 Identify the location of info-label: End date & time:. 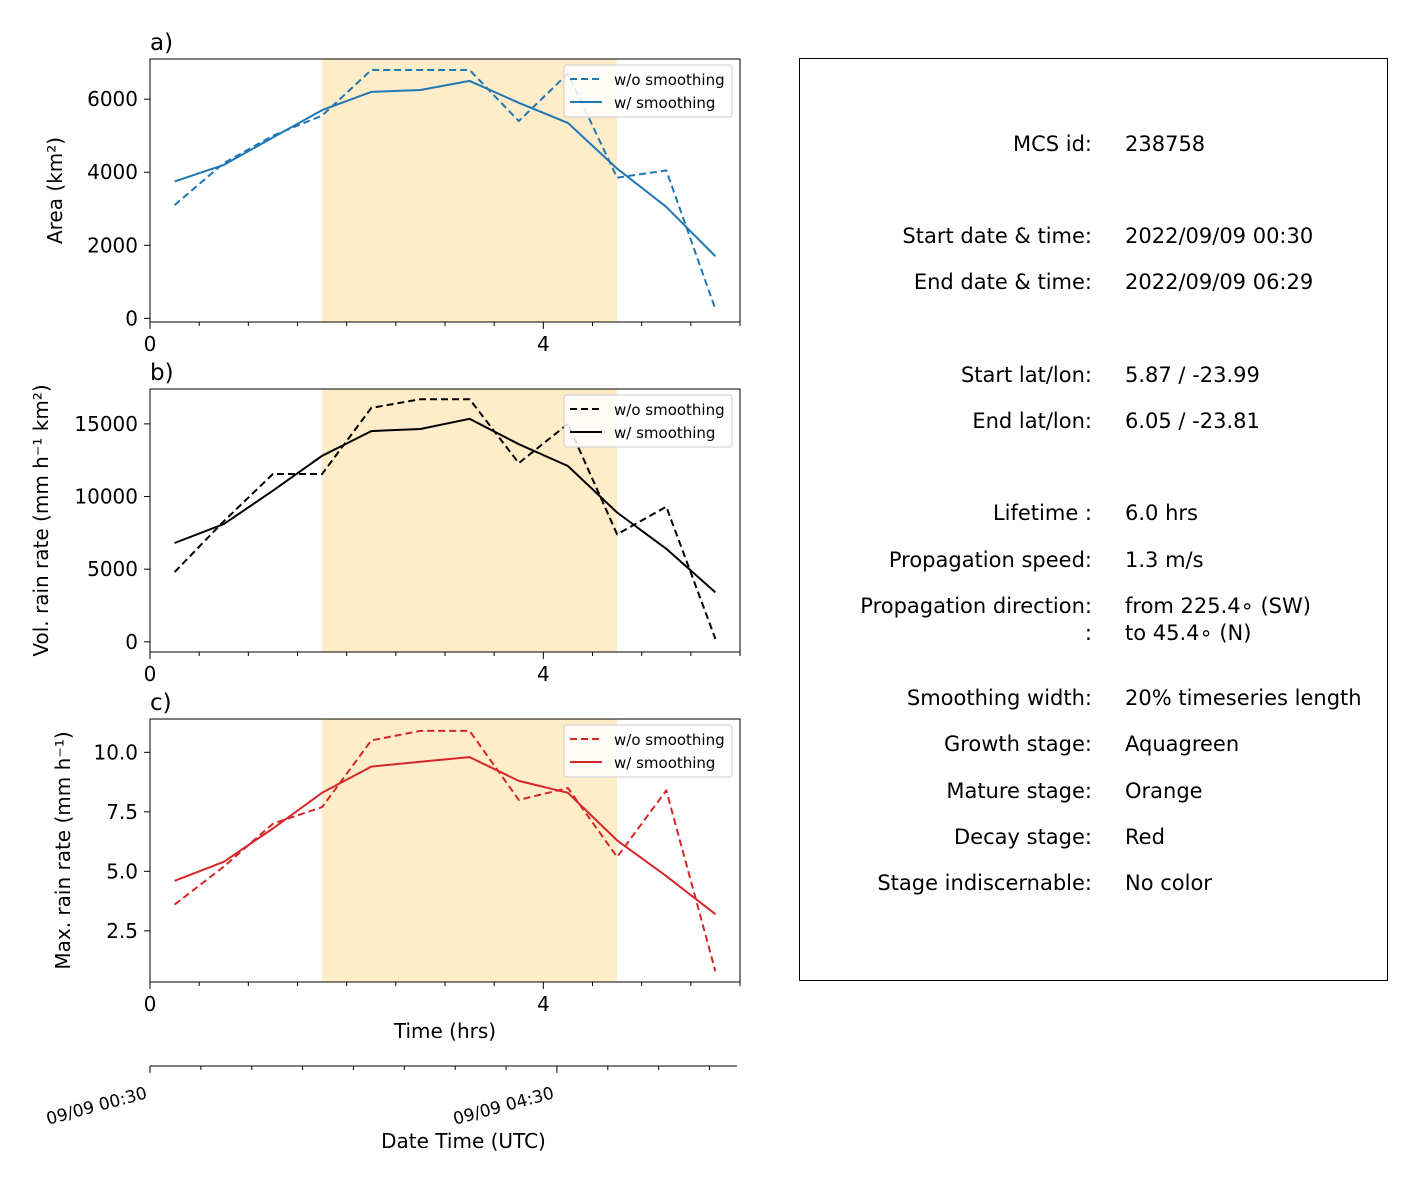
(1002, 282).